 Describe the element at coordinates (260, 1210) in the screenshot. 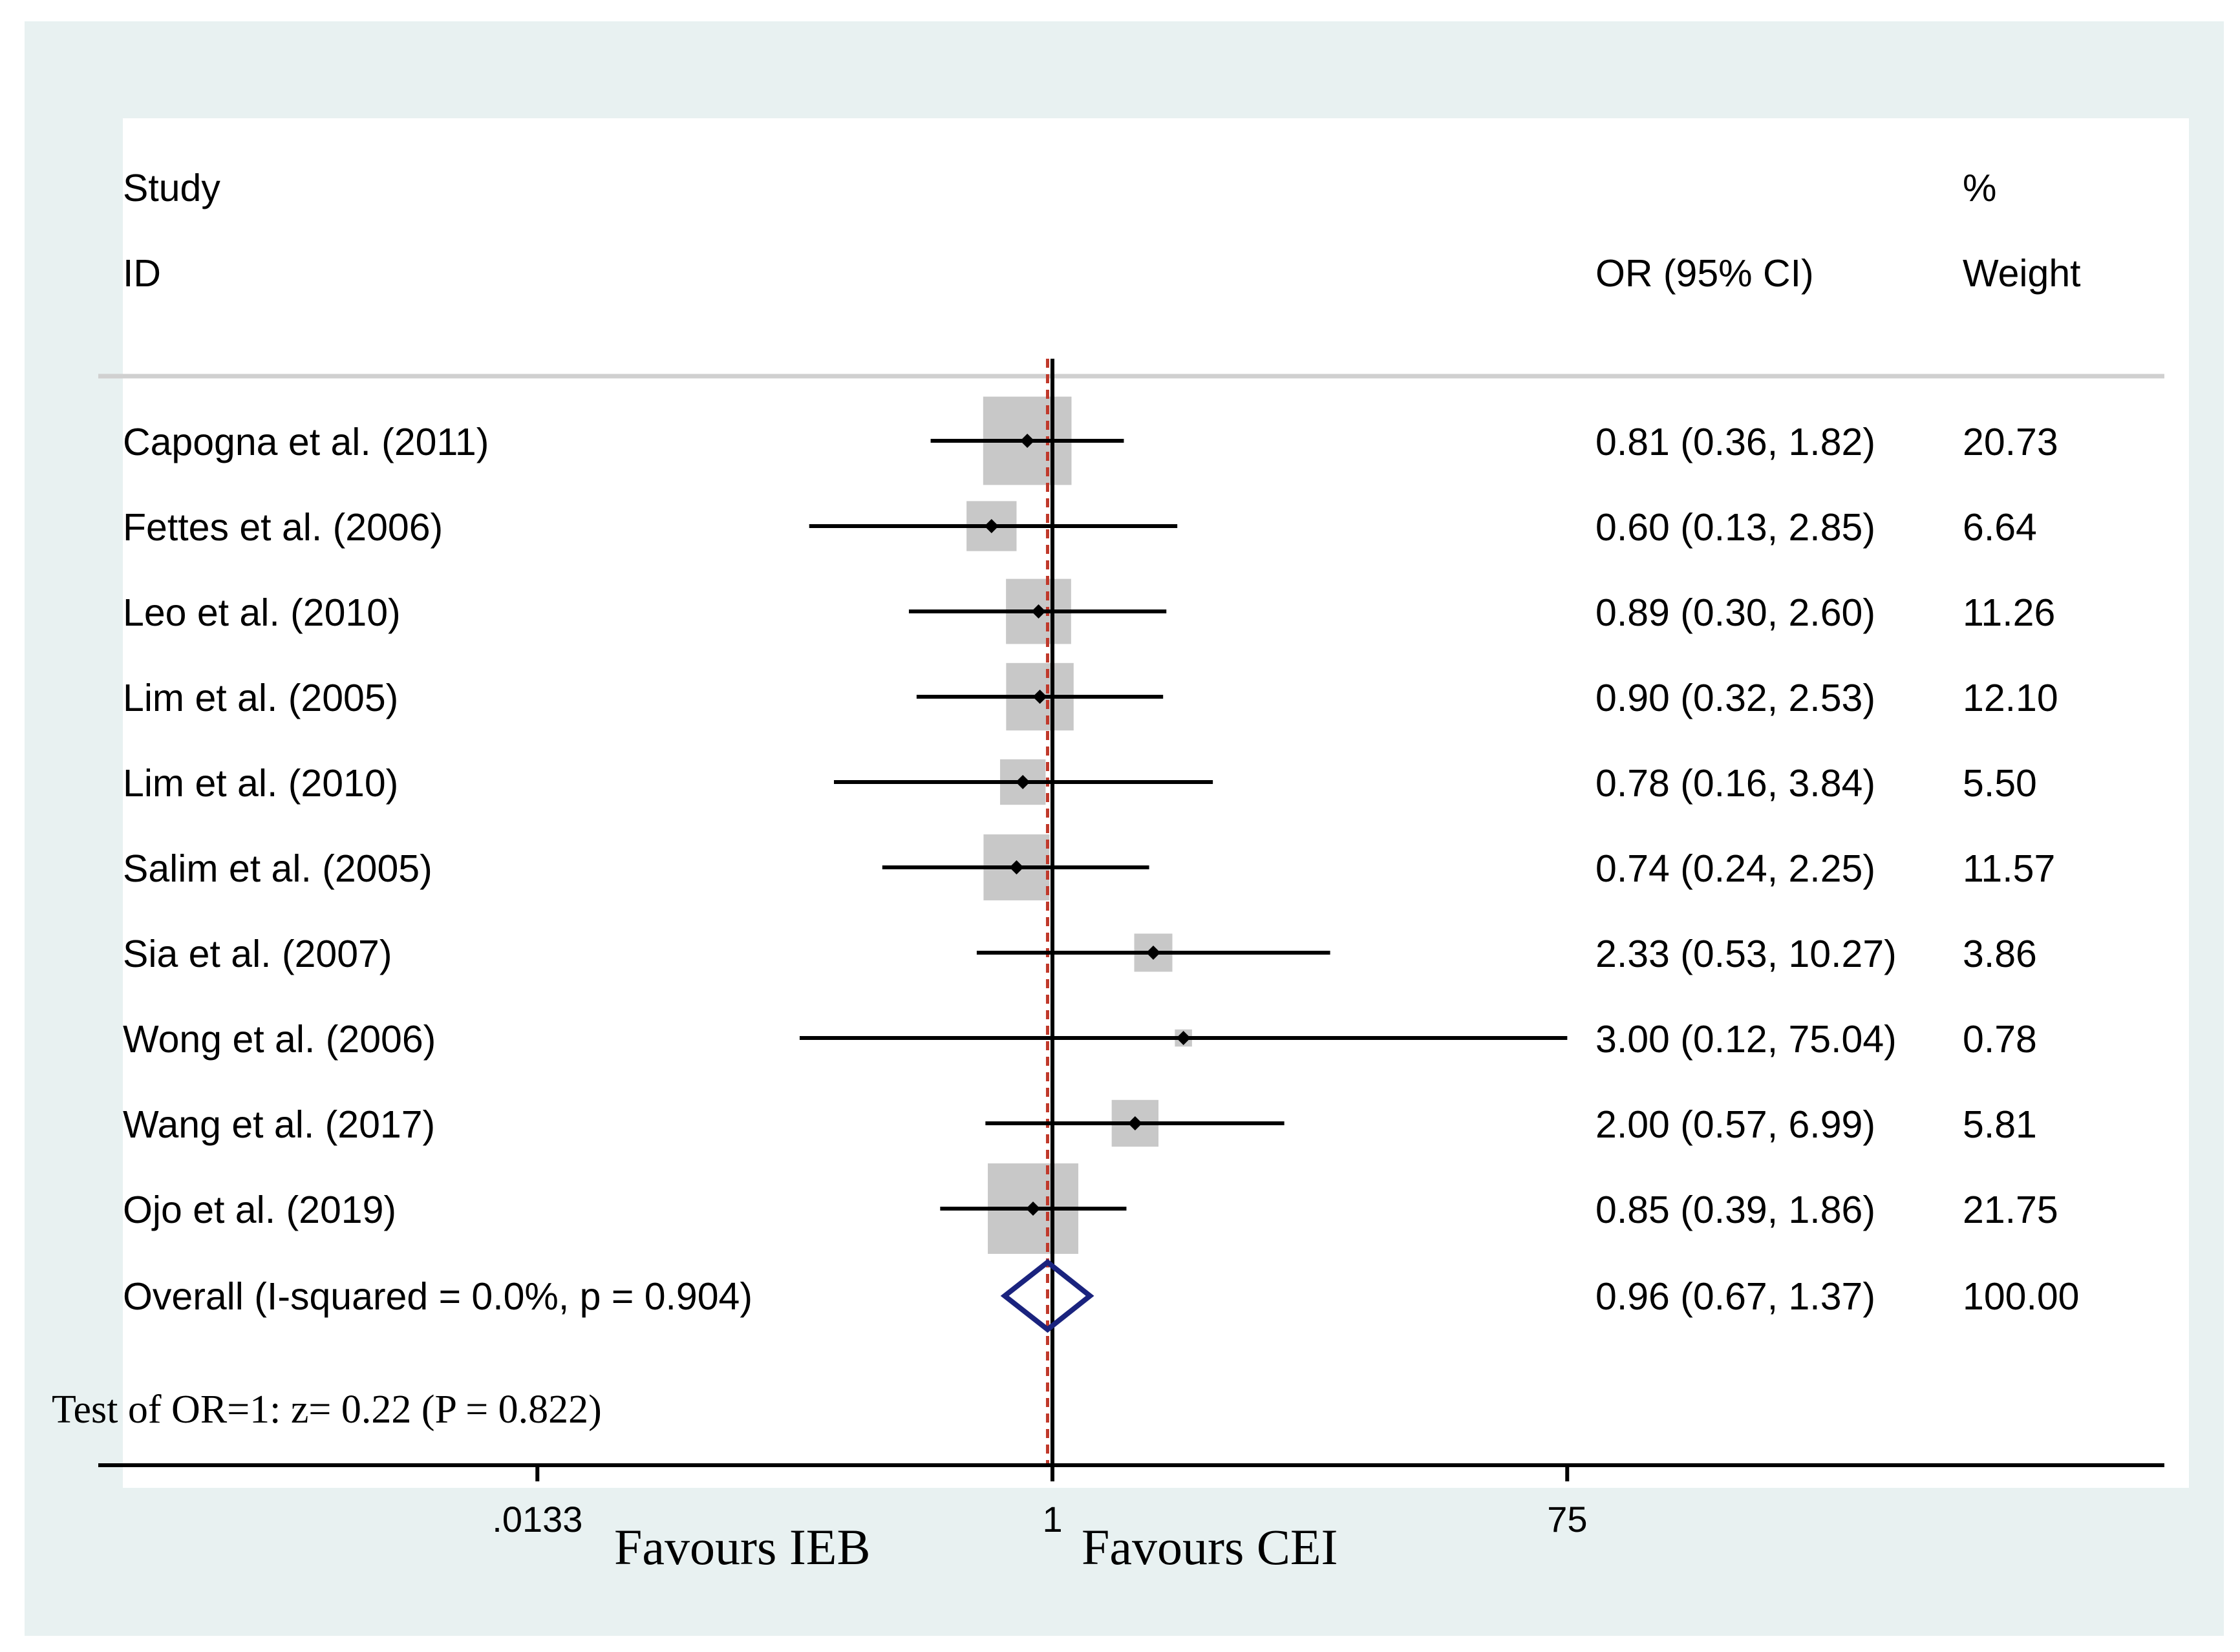

I see `study-name: Ojo et al. (2019)` at that location.